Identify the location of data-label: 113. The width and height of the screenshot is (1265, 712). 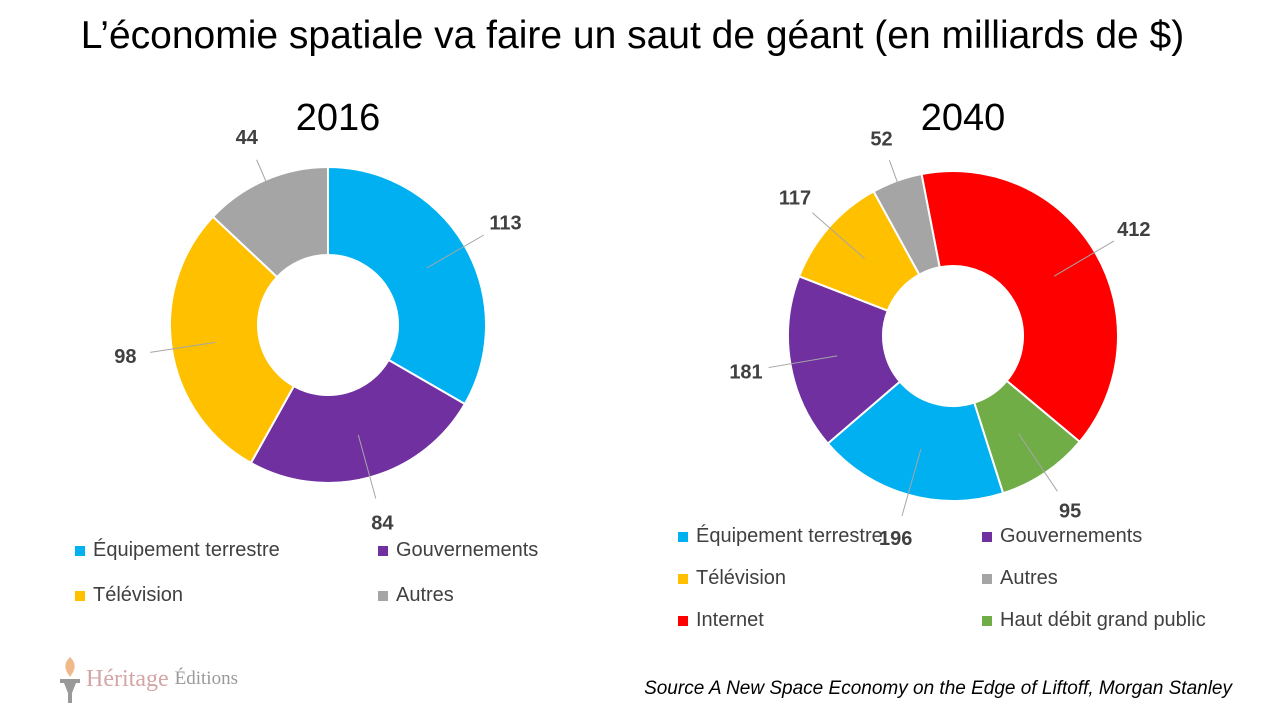
(505, 224).